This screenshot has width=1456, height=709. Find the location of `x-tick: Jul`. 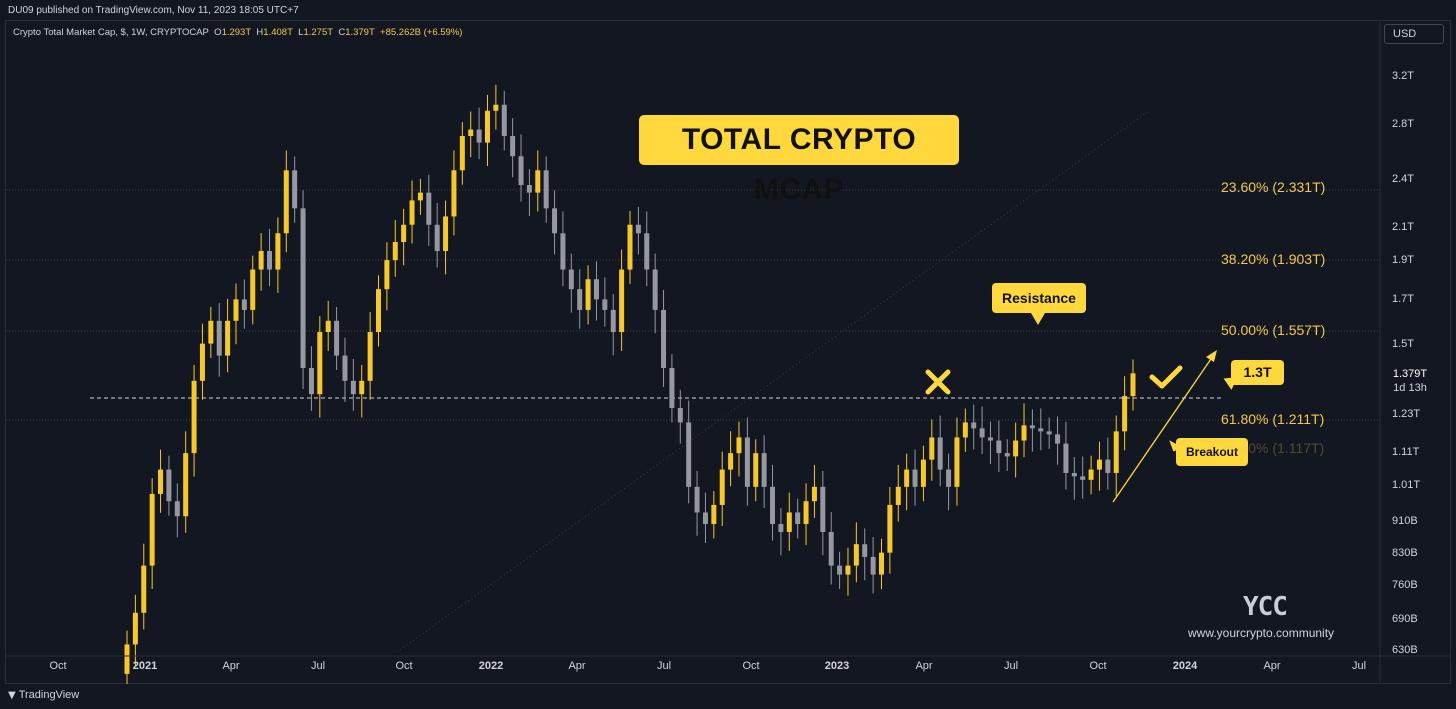

x-tick: Jul is located at coordinates (1359, 666).